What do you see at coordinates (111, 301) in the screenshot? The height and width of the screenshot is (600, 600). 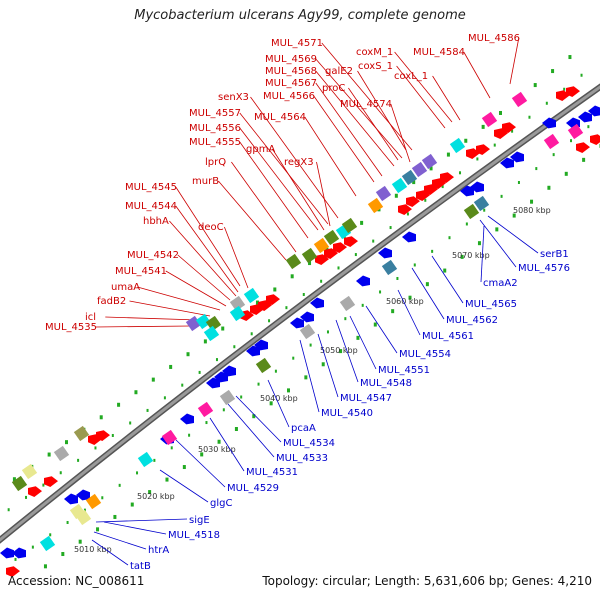 I see `forward-gene-label: fadB2` at bounding box center [111, 301].